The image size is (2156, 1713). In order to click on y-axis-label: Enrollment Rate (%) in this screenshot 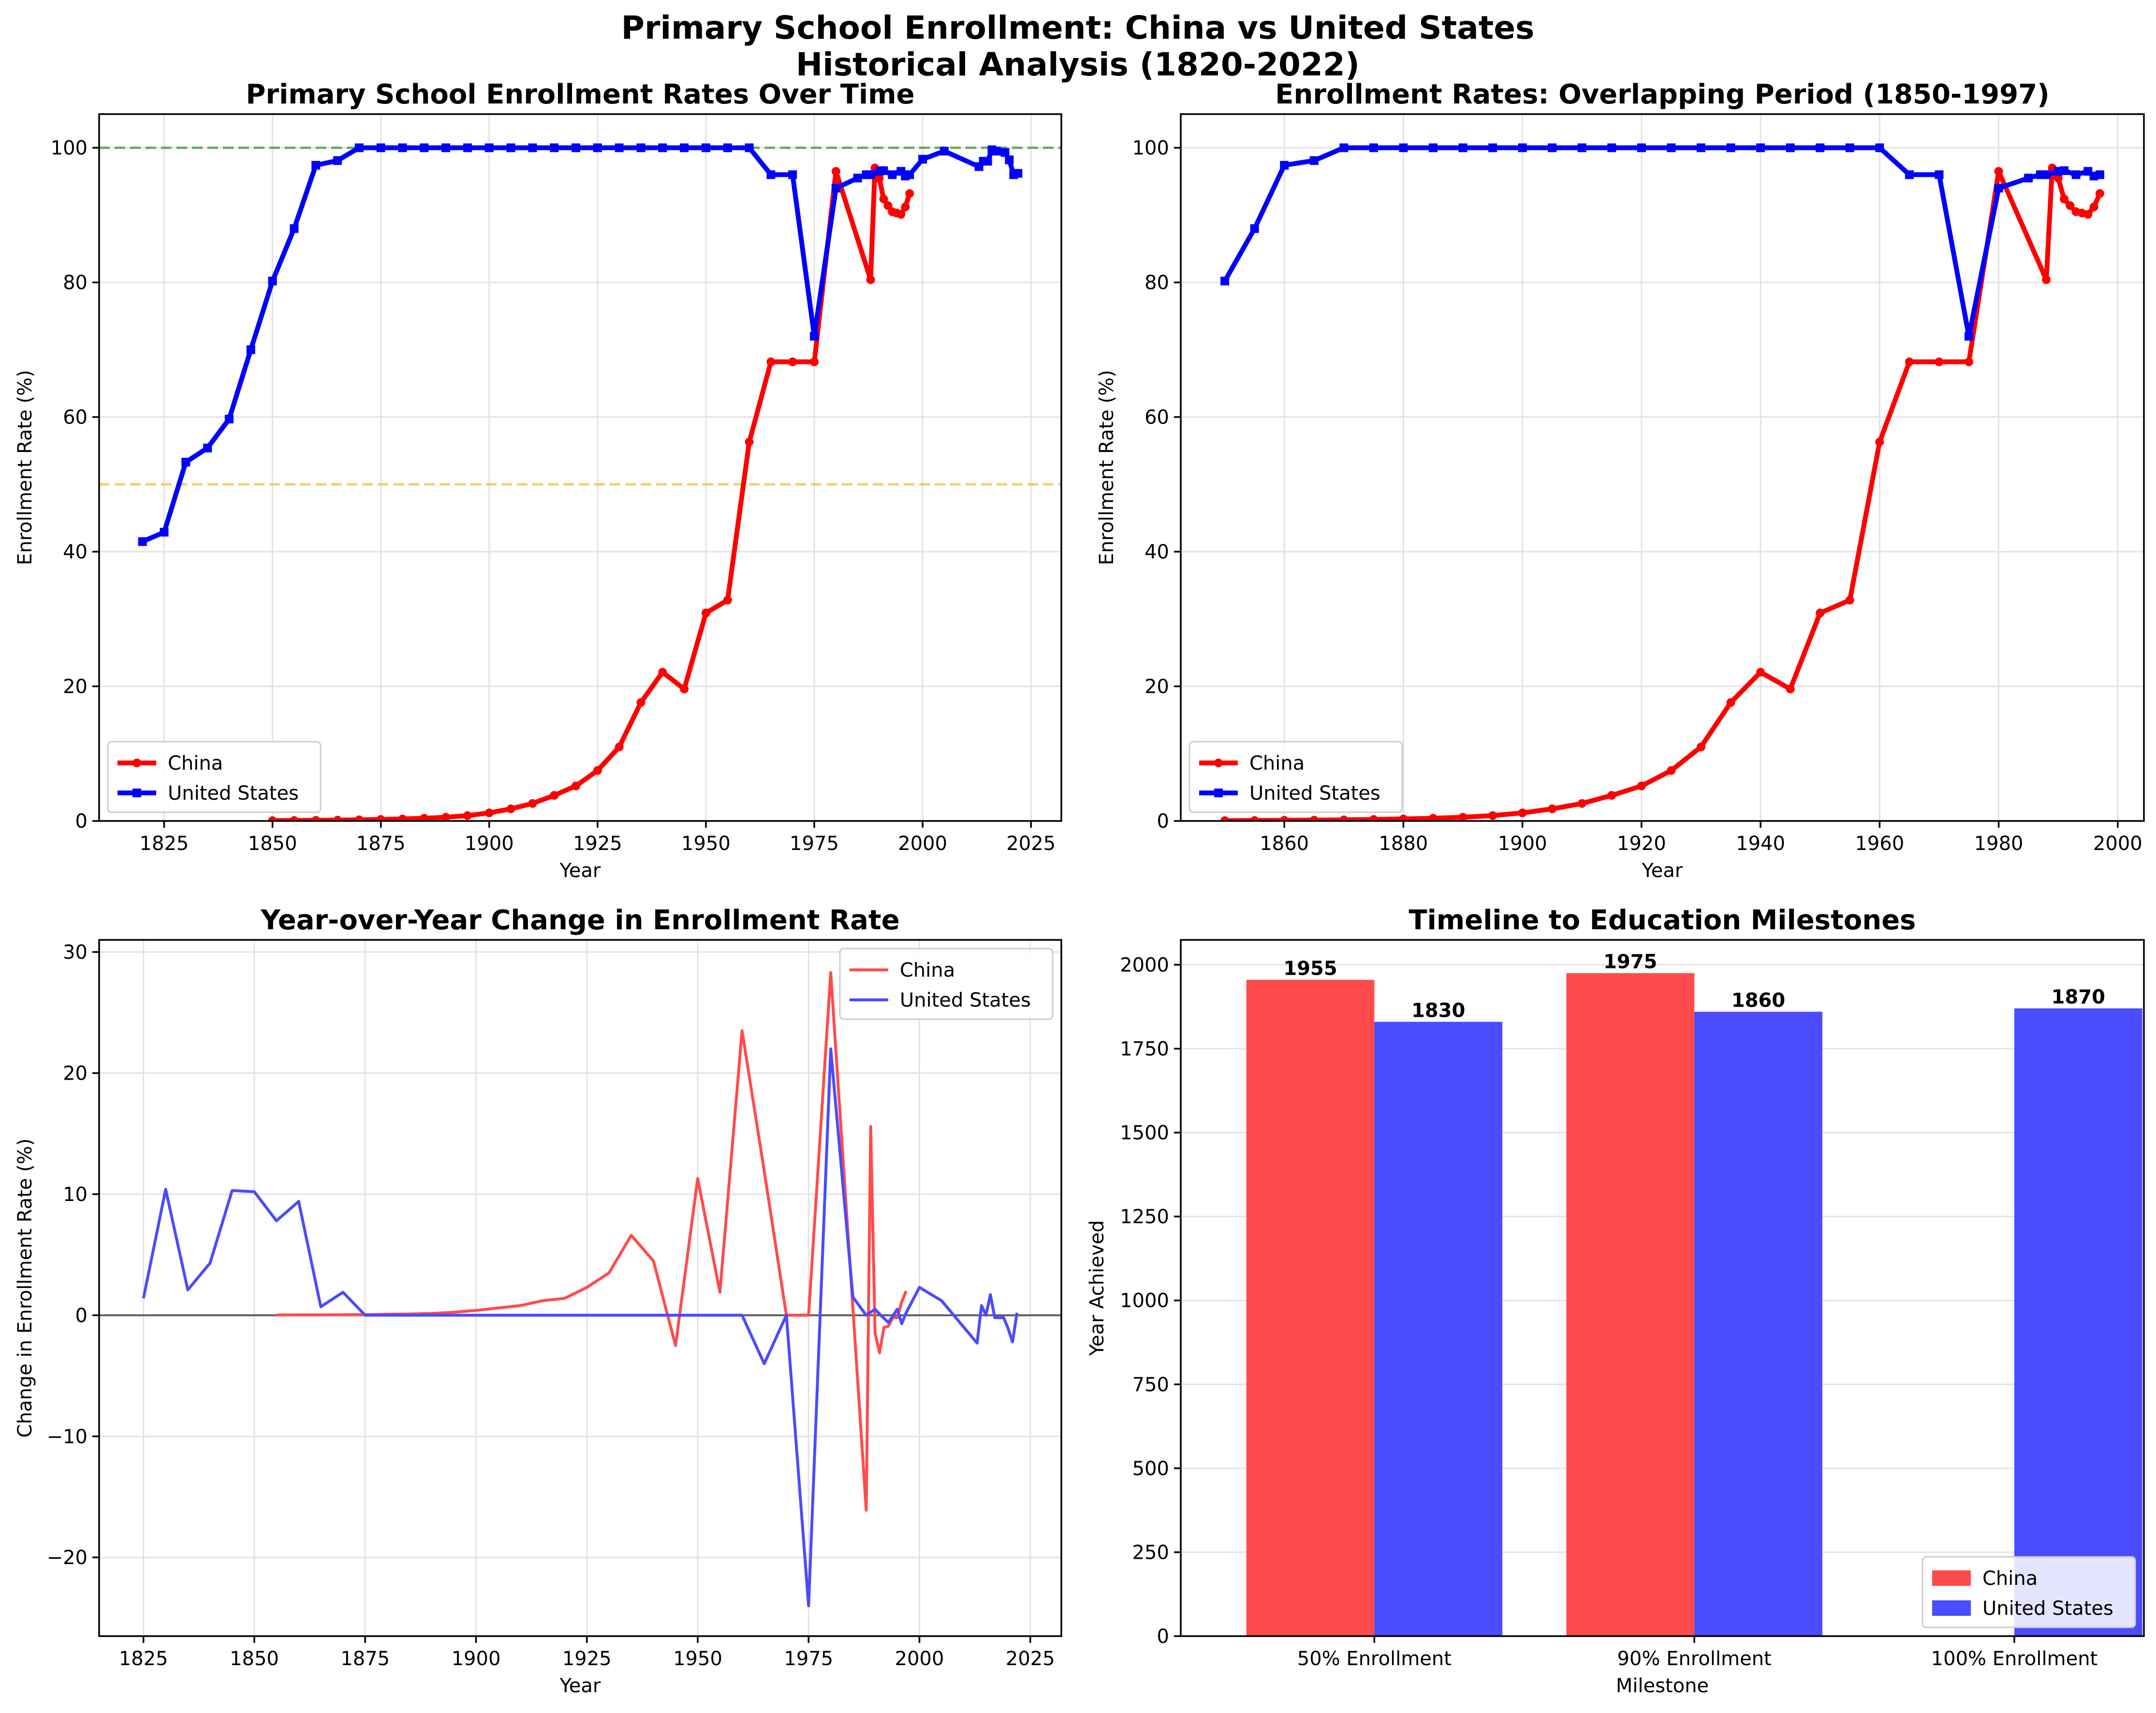, I will do `click(25, 467)`.